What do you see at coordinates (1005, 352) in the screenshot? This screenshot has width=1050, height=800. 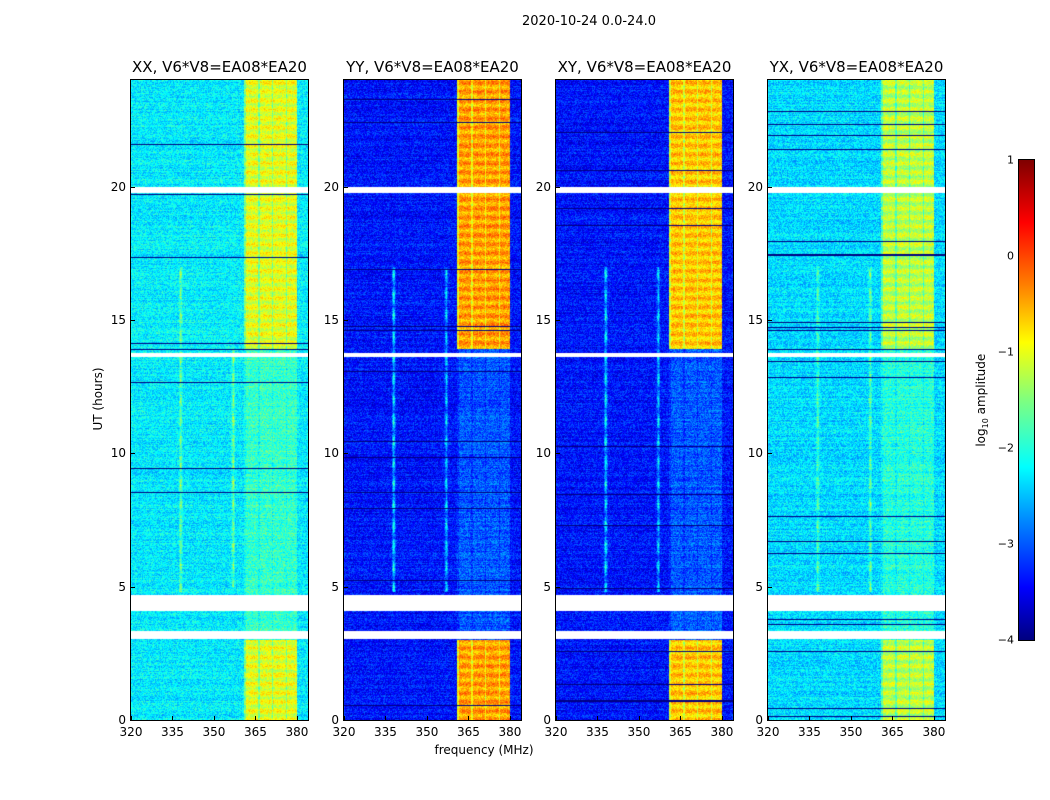 I see `colorbar-tick-label: −1` at bounding box center [1005, 352].